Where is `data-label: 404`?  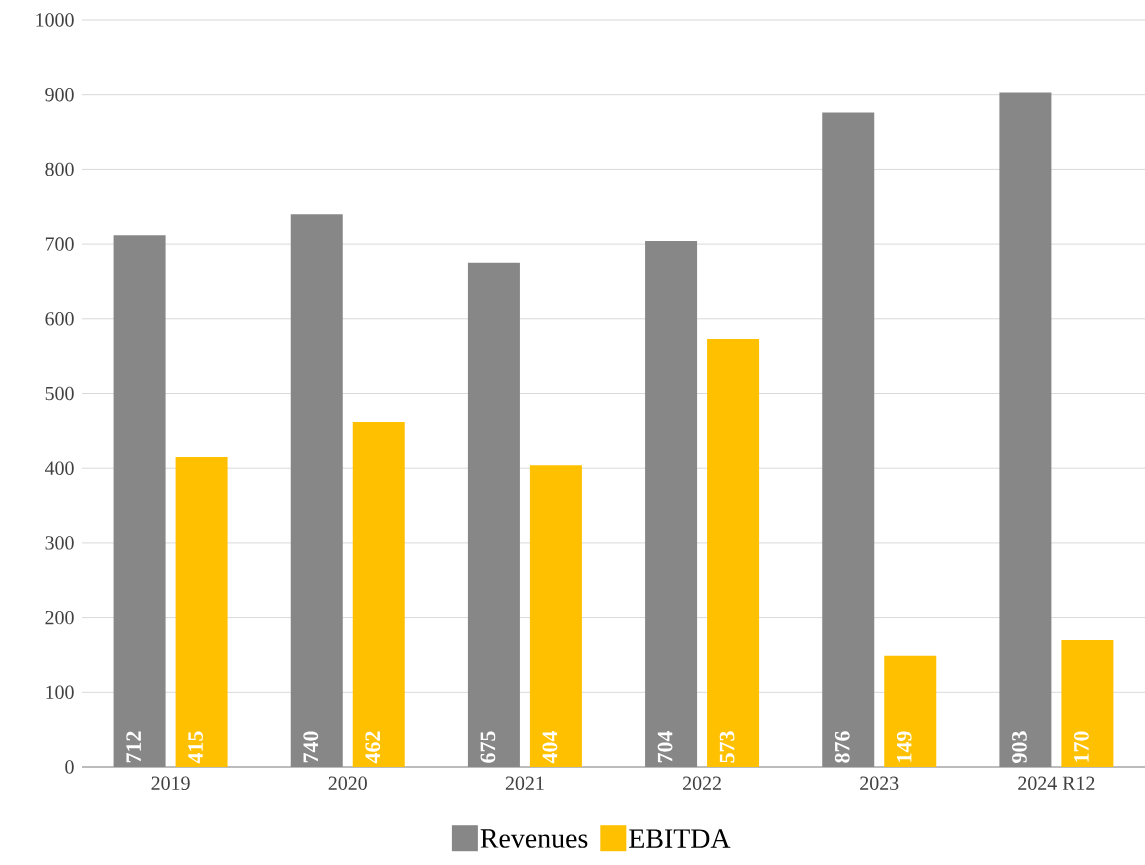
data-label: 404 is located at coordinates (550, 747).